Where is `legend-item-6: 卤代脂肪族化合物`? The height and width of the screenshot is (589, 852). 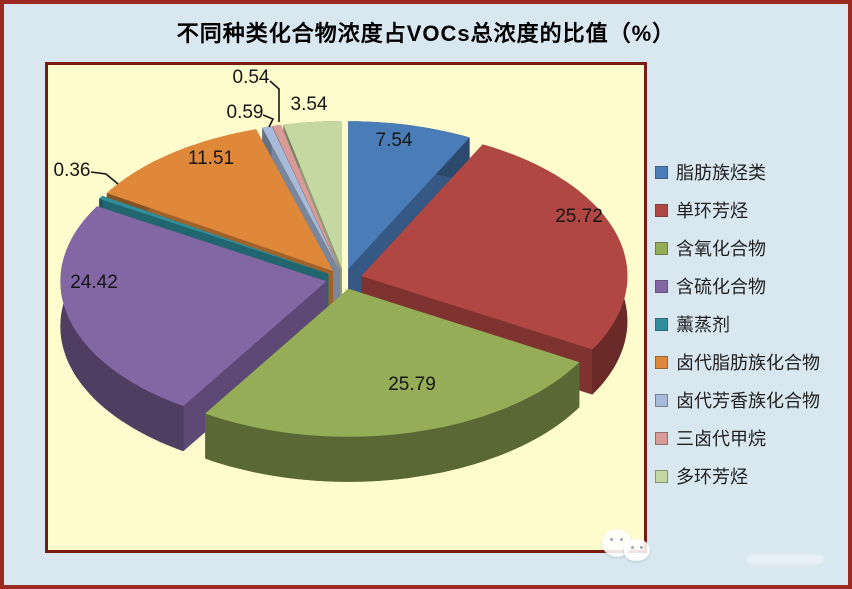 legend-item-6: 卤代脂肪族化合物 is located at coordinates (751, 362).